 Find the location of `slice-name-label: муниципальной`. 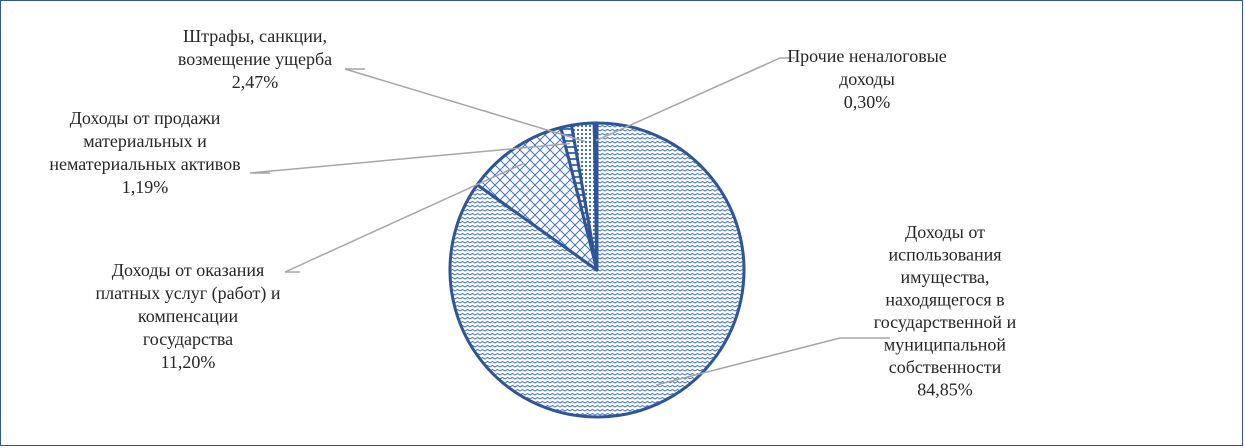

slice-name-label: муниципальной is located at coordinates (945, 345).